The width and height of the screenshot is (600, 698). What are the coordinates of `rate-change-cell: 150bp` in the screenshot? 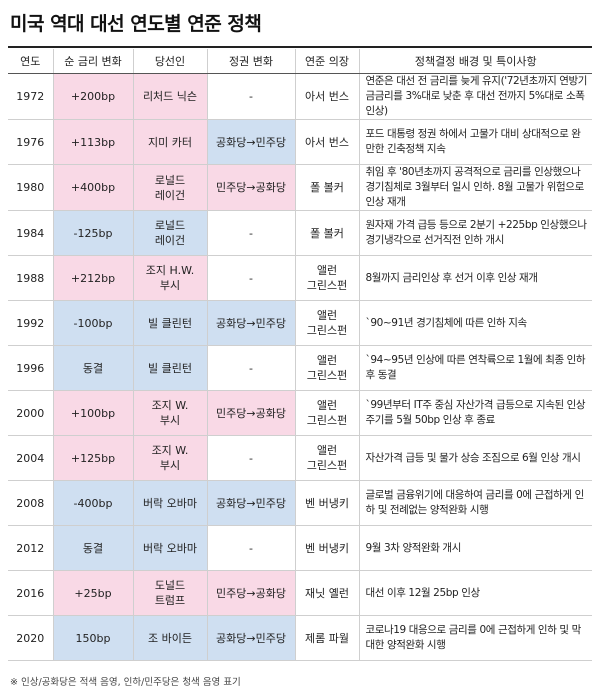 It's located at (93, 638).